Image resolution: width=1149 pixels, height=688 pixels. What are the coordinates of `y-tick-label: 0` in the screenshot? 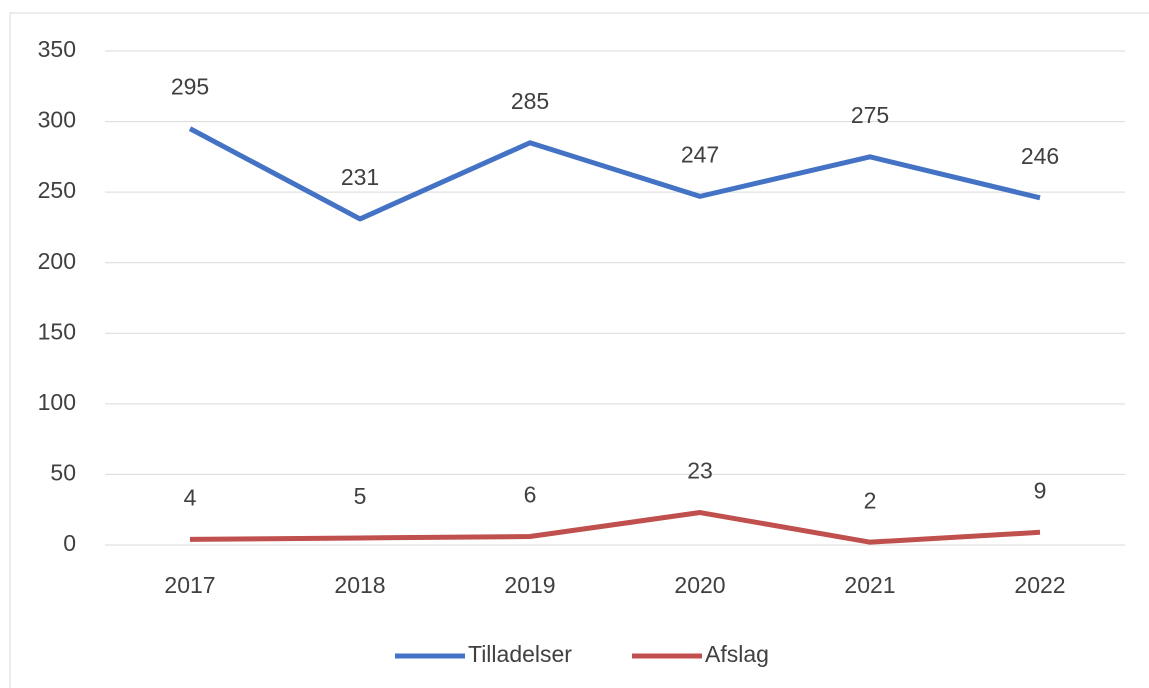 It's located at (69, 543).